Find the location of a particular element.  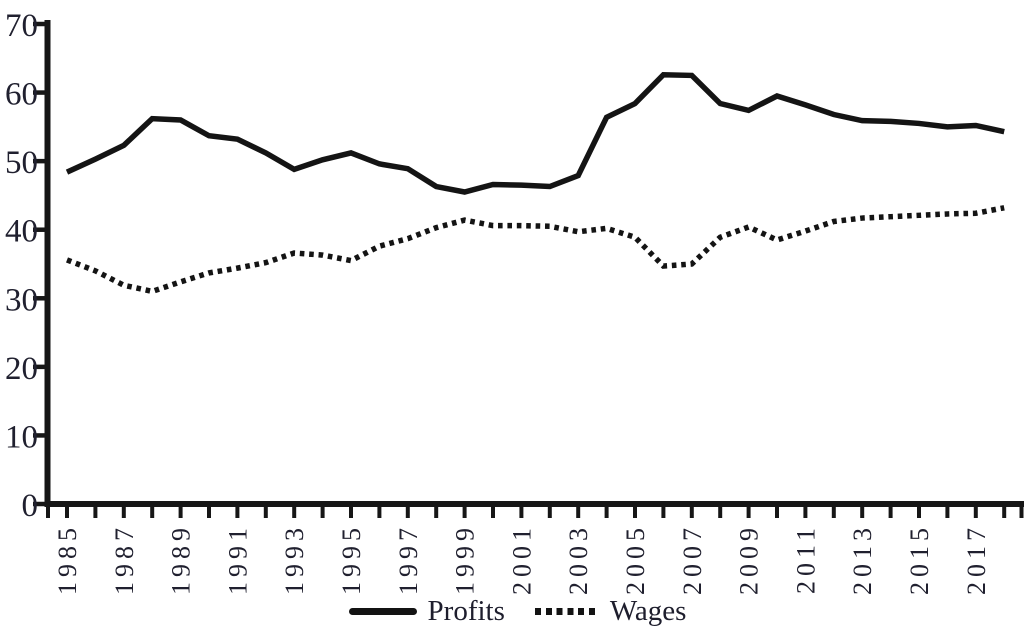

legend-item-profits: Profits is located at coordinates (426, 611).